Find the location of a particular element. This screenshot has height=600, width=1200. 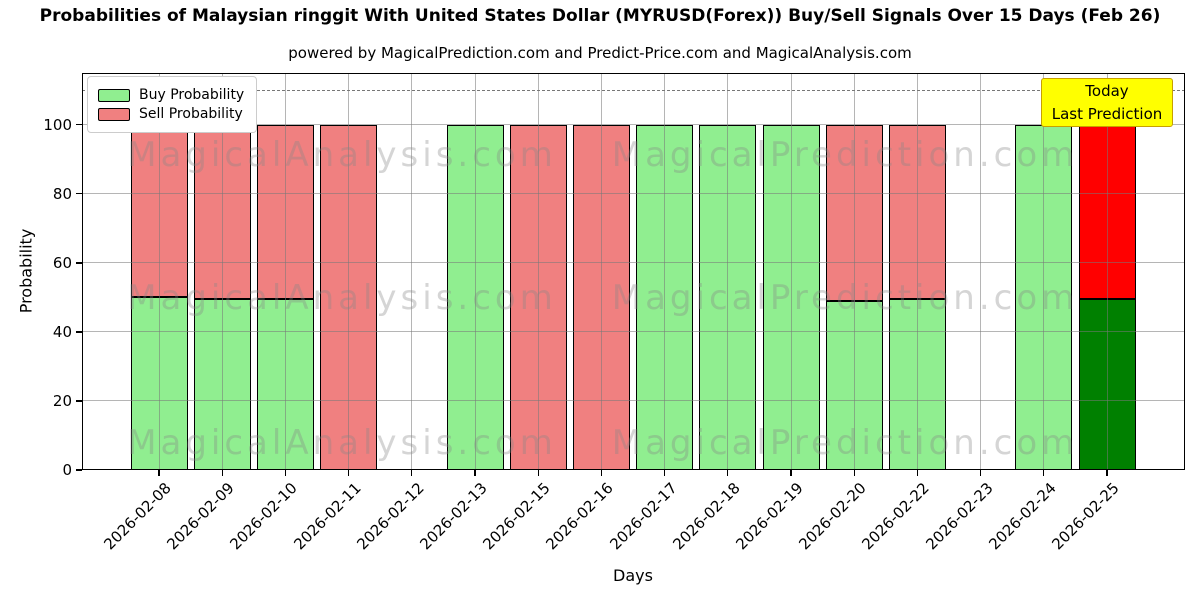

y-tick-label: 60 is located at coordinates (62, 262).